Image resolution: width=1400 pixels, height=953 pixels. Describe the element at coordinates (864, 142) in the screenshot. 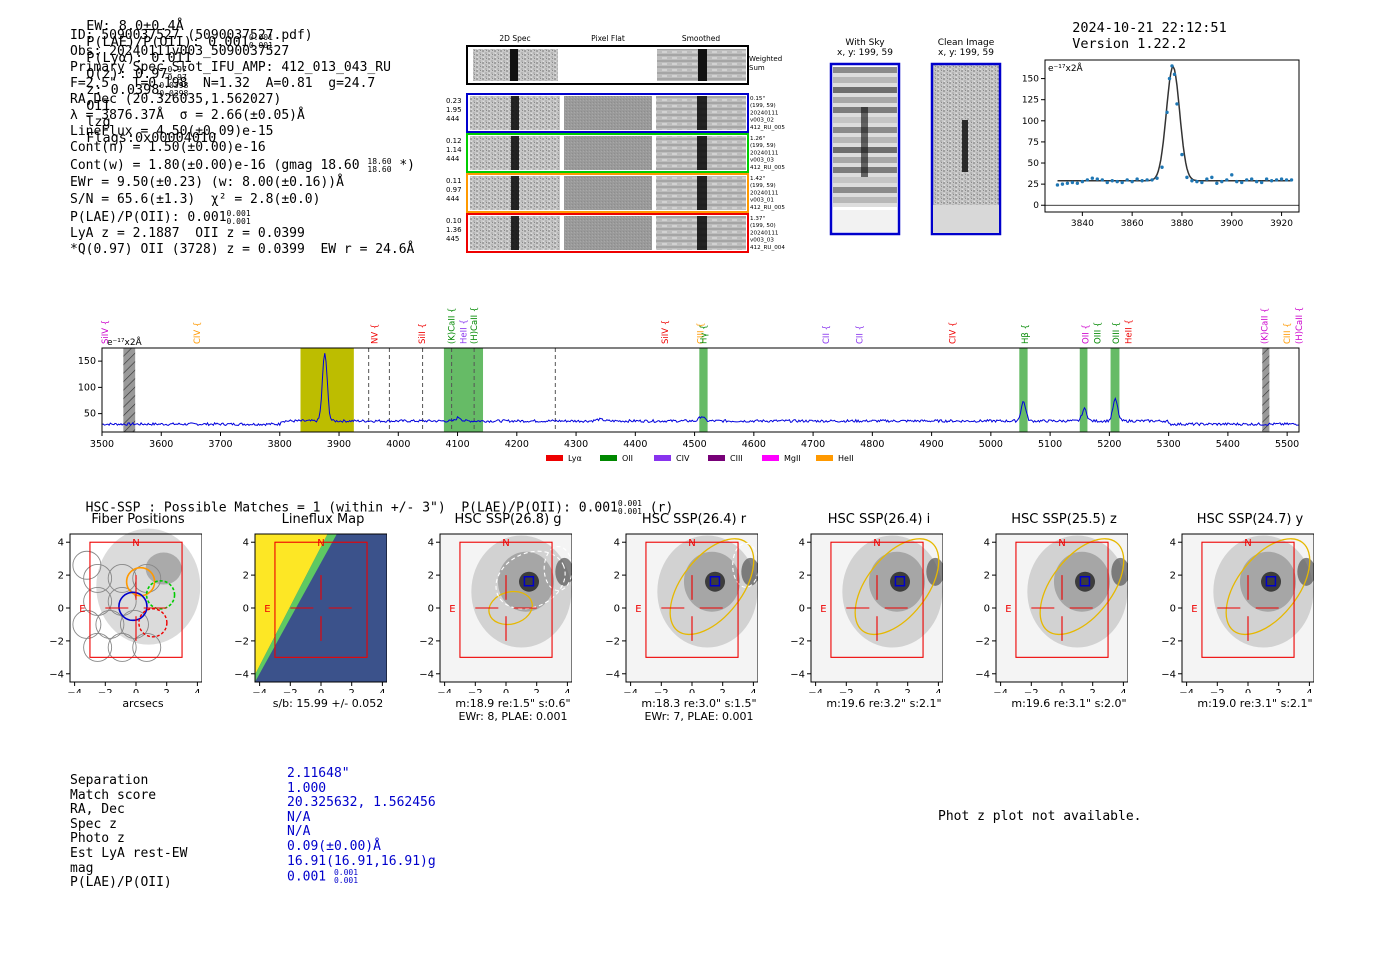

I see `with-sky-source` at that location.